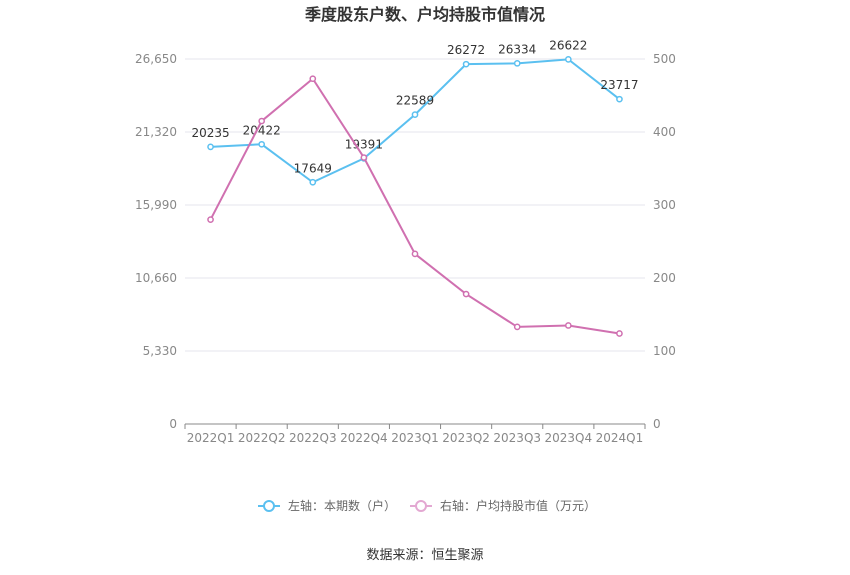 The width and height of the screenshot is (850, 575). I want to click on series-line-holder-count, so click(415, 121).